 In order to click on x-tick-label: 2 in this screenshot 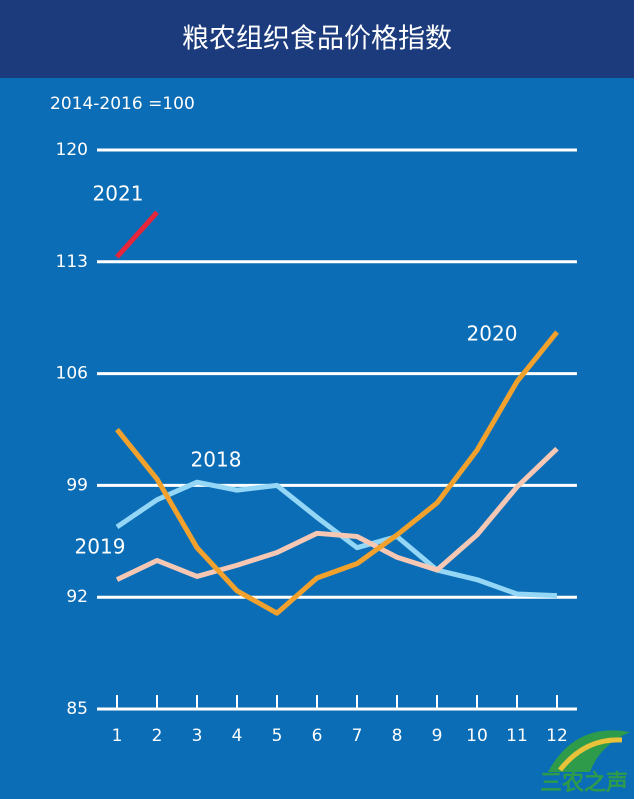, I will do `click(157, 736)`.